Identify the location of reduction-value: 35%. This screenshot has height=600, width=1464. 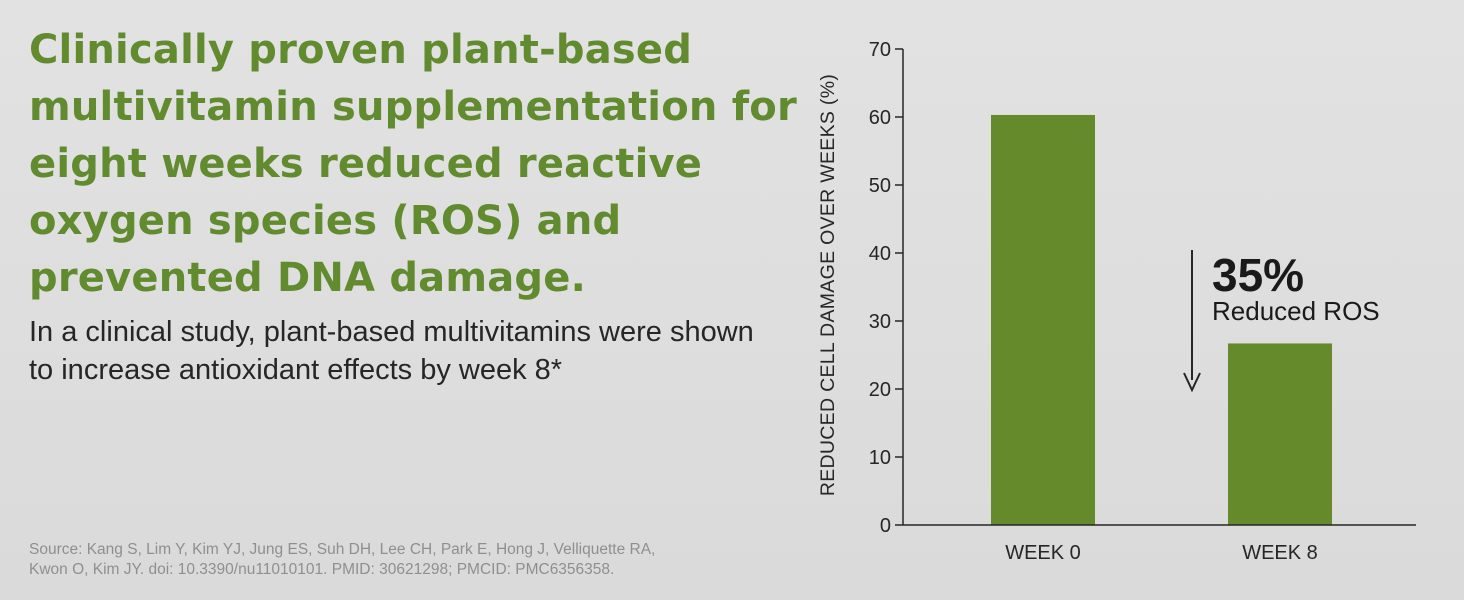
(1258, 275).